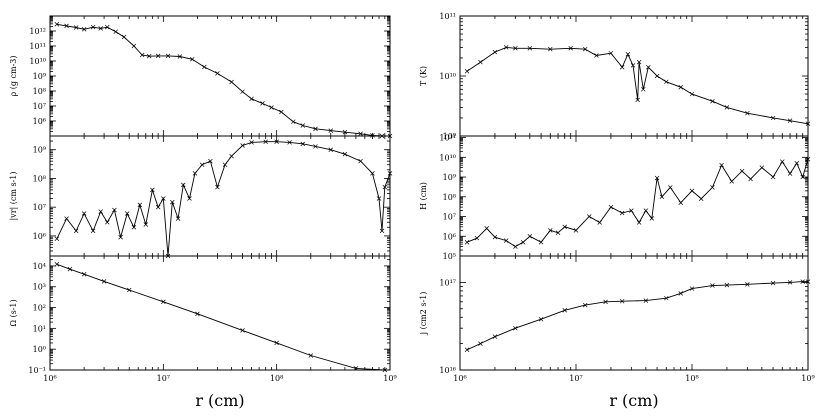 This screenshot has height=416, width=830. What do you see at coordinates (13, 75) in the screenshot?
I see `y-axis-label: ρ (g cm-3)` at bounding box center [13, 75].